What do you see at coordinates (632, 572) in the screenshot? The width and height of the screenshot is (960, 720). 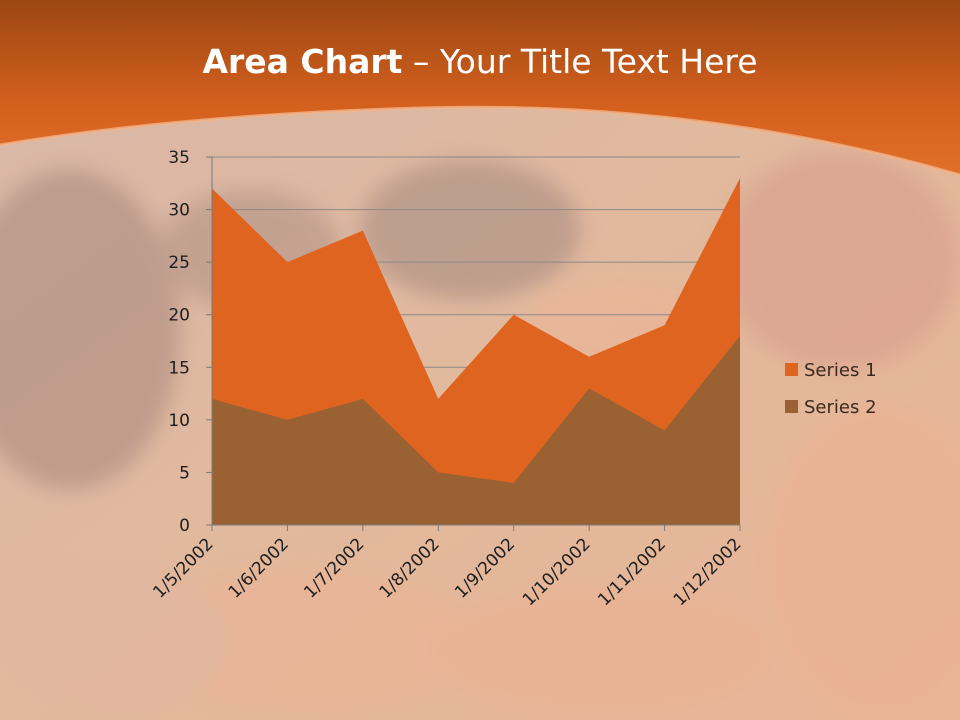 I see `x-tick-label: 1/11/2002` at bounding box center [632, 572].